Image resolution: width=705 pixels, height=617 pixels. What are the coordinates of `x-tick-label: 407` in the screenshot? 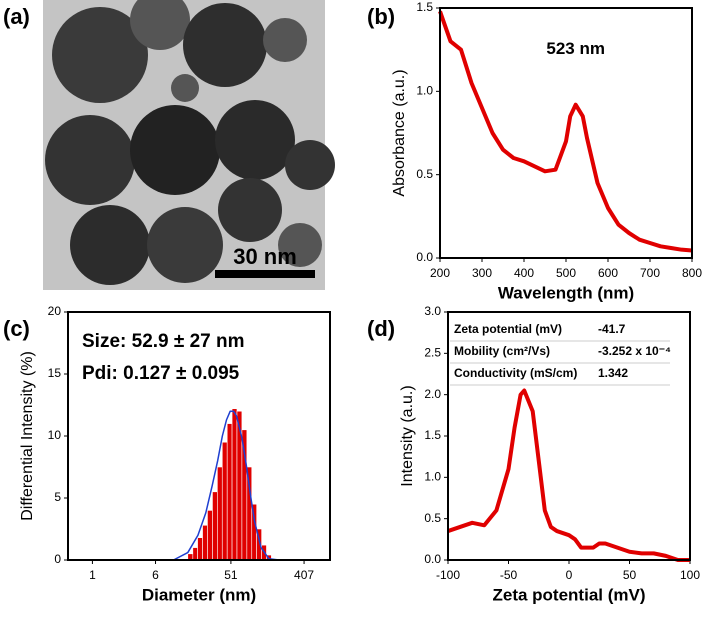 It's located at (304, 575).